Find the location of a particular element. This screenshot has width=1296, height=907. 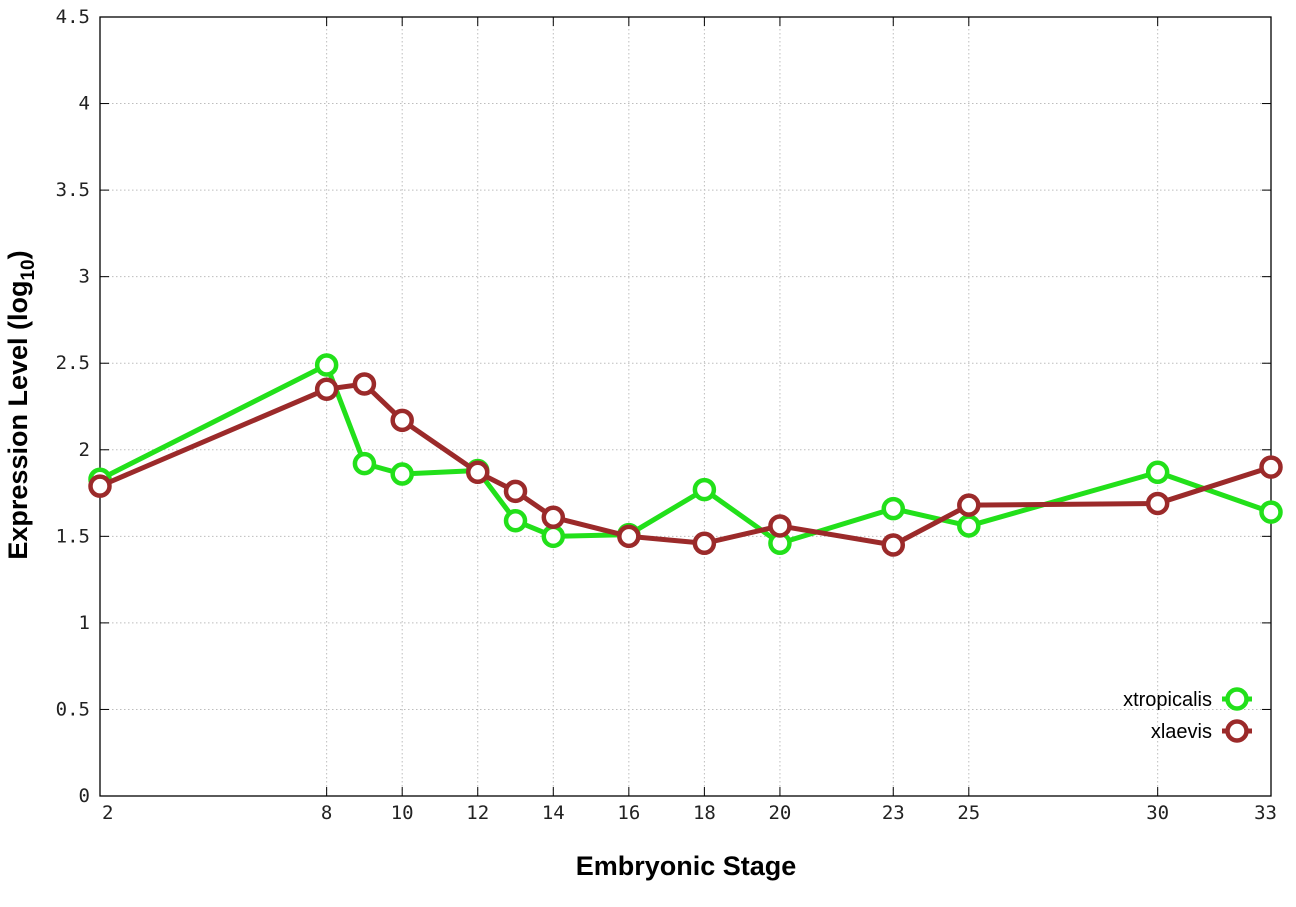

y-tick-label: 3 is located at coordinates (84, 277).